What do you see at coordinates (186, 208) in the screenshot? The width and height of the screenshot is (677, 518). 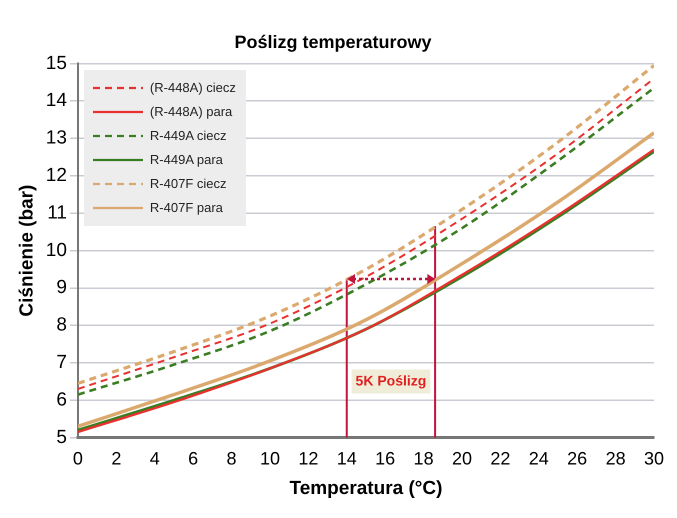 I see `legend-label: R-407F para` at bounding box center [186, 208].